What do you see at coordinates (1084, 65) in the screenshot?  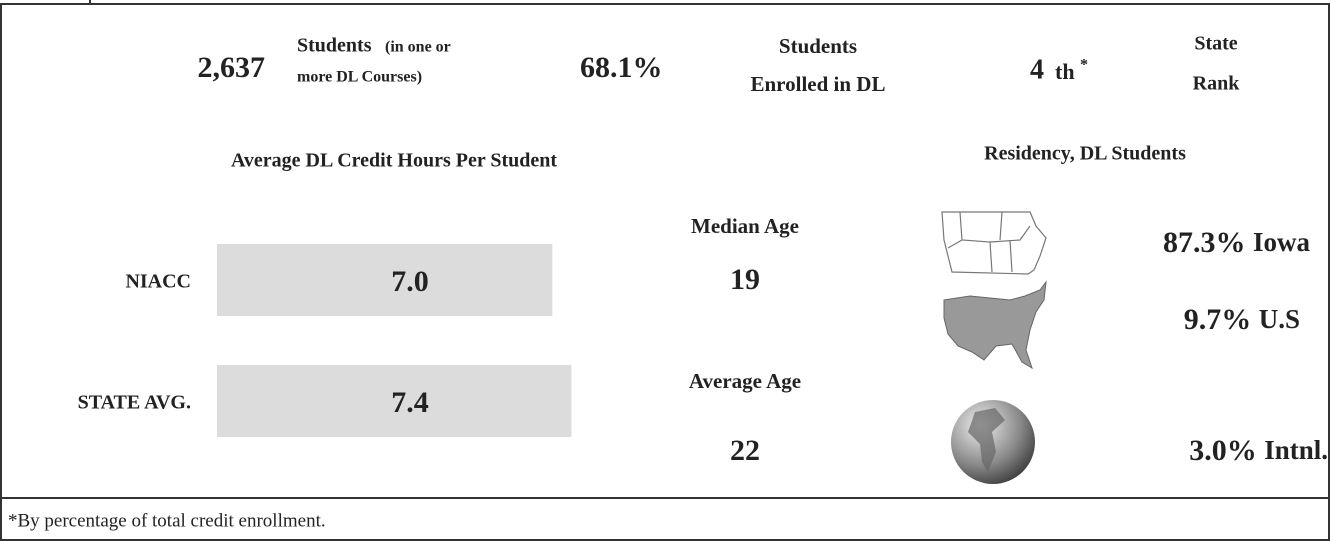 I see `rank-mark: *` at bounding box center [1084, 65].